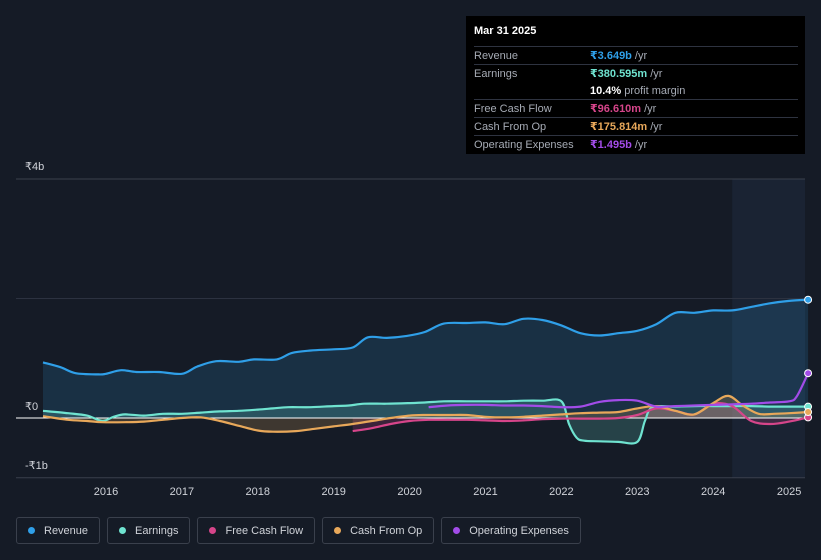 The height and width of the screenshot is (560, 821). I want to click on tooltip-value: ₹175.814m, so click(619, 127).